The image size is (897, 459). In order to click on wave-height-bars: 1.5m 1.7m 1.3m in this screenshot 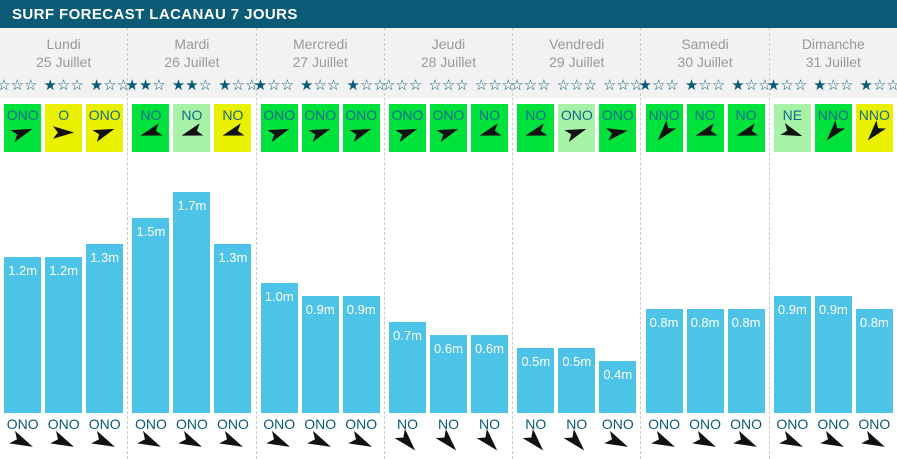, I will do `click(192, 283)`.